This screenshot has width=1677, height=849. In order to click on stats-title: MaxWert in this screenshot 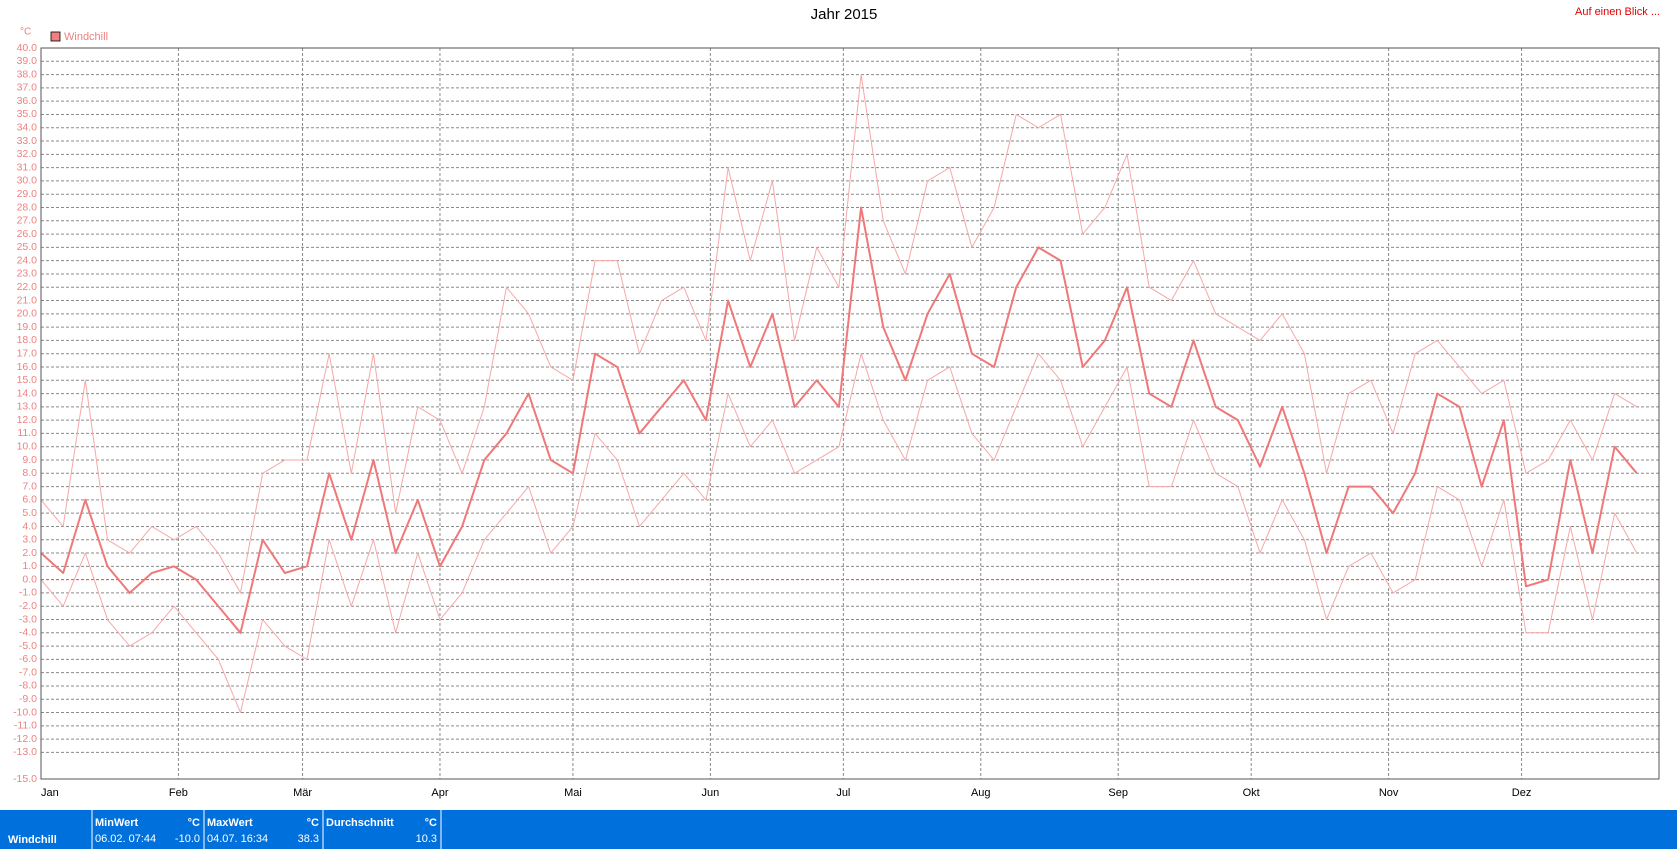, I will do `click(230, 823)`.